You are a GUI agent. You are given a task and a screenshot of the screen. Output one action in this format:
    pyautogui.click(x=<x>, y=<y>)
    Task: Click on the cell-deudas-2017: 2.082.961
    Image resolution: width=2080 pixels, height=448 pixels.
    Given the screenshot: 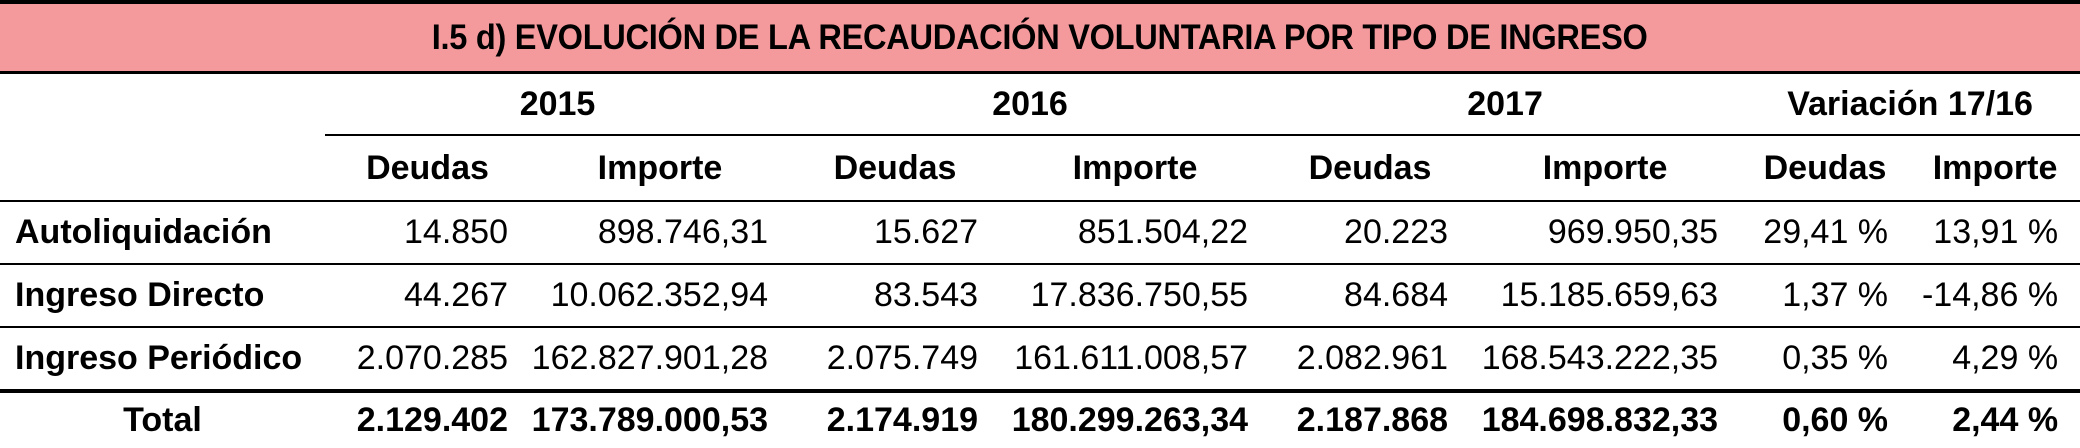 What is the action you would take?
    pyautogui.click(x=1370, y=360)
    